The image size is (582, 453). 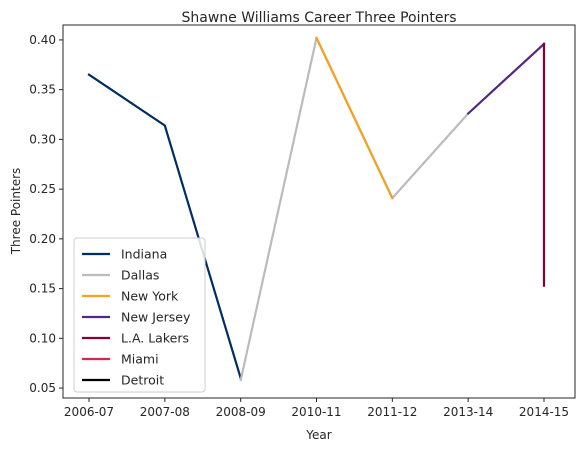 What do you see at coordinates (544, 412) in the screenshot?
I see `x-tick-label-6: 2014-15` at bounding box center [544, 412].